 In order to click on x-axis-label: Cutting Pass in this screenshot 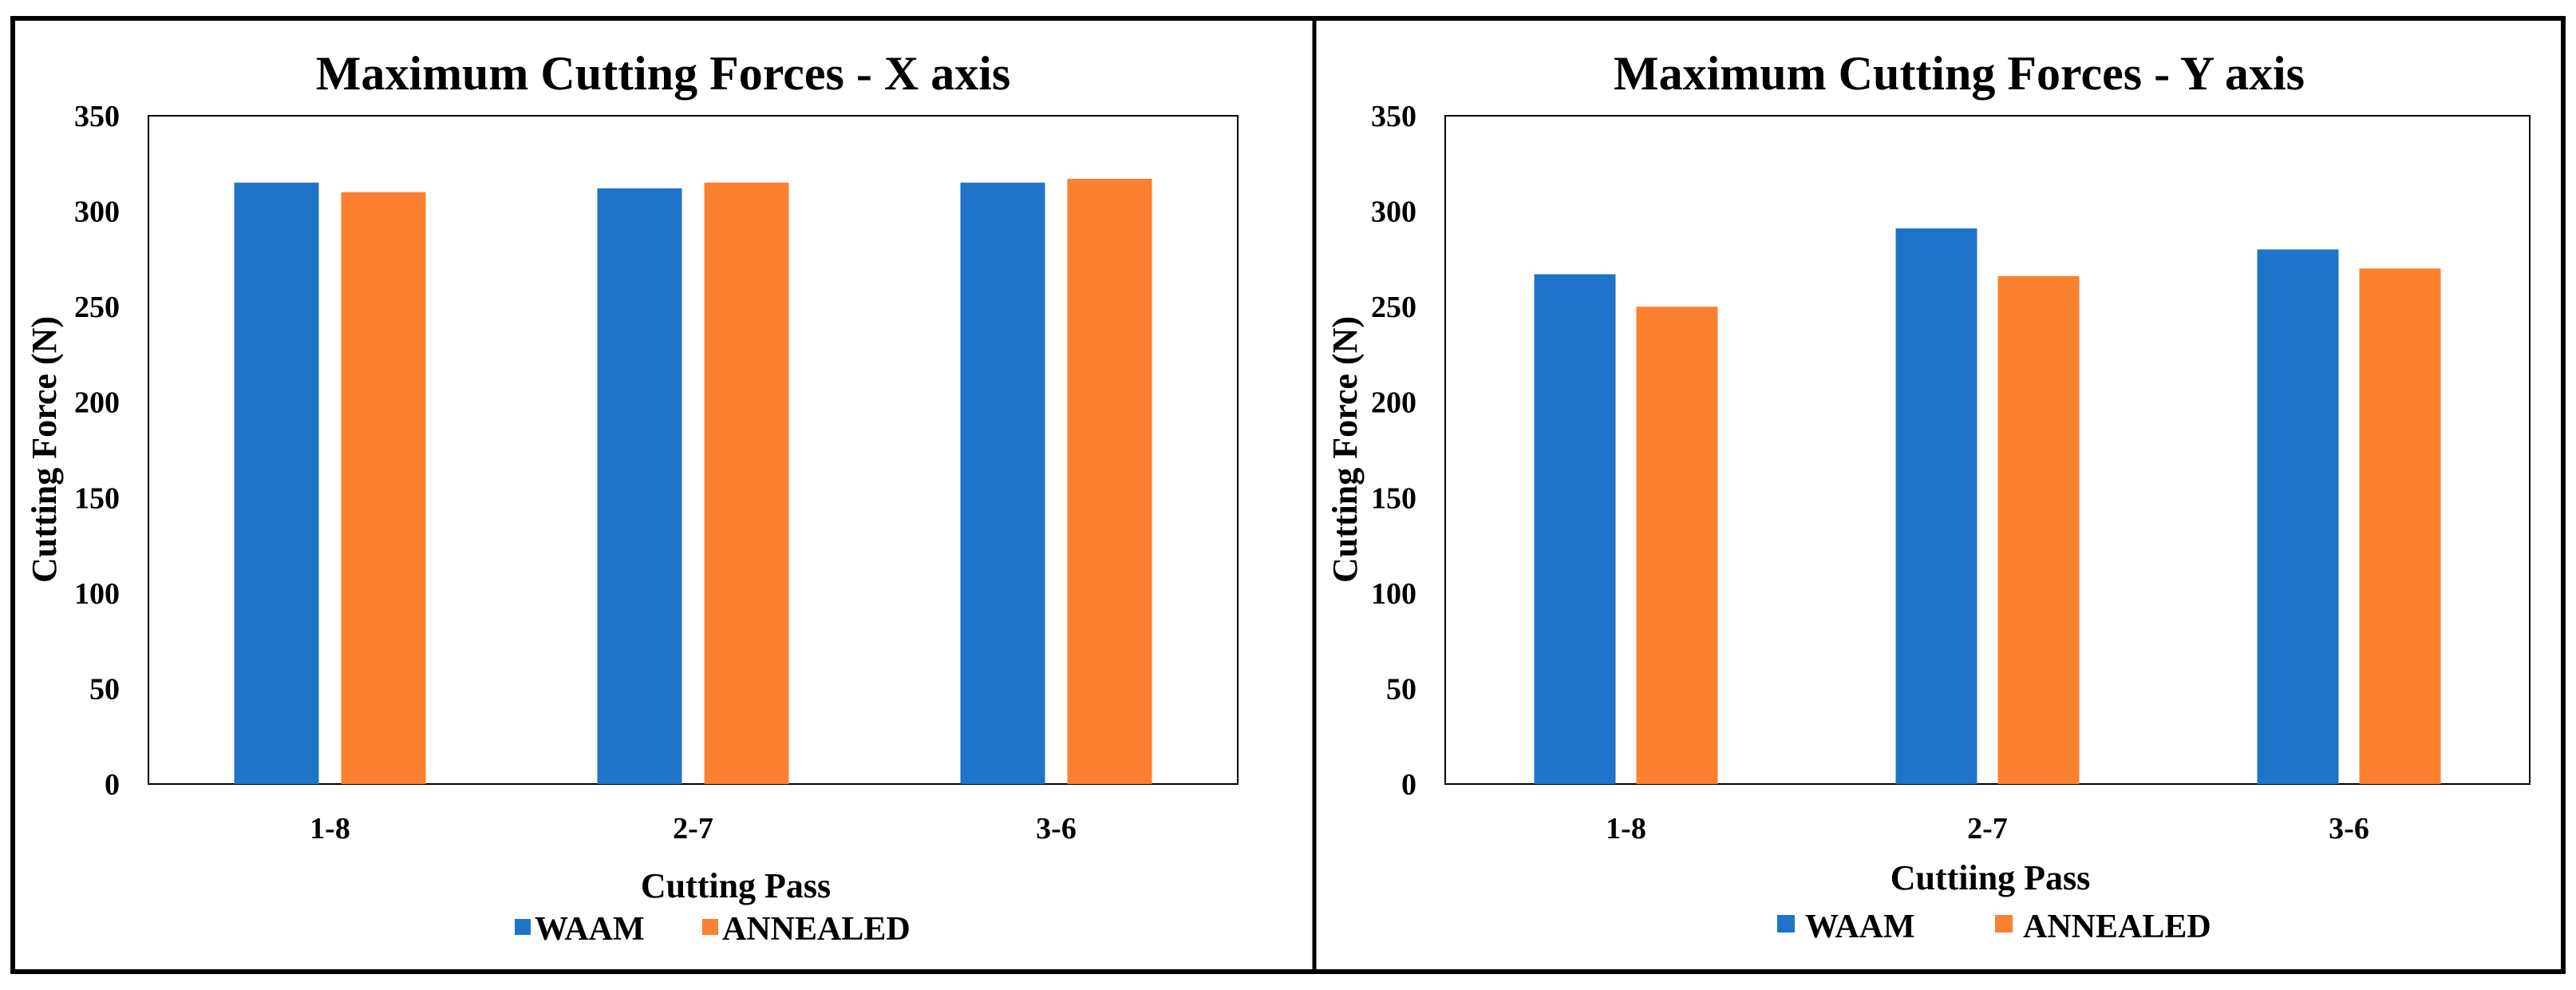, I will do `click(736, 885)`.